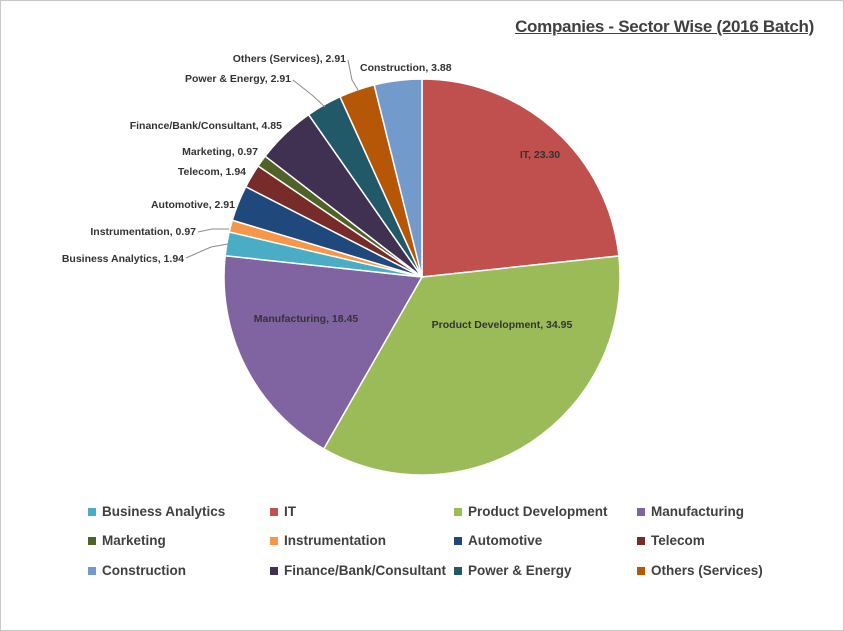 Image resolution: width=844 pixels, height=631 pixels. What do you see at coordinates (471, 365) in the screenshot?
I see `pie-slice-product-development` at bounding box center [471, 365].